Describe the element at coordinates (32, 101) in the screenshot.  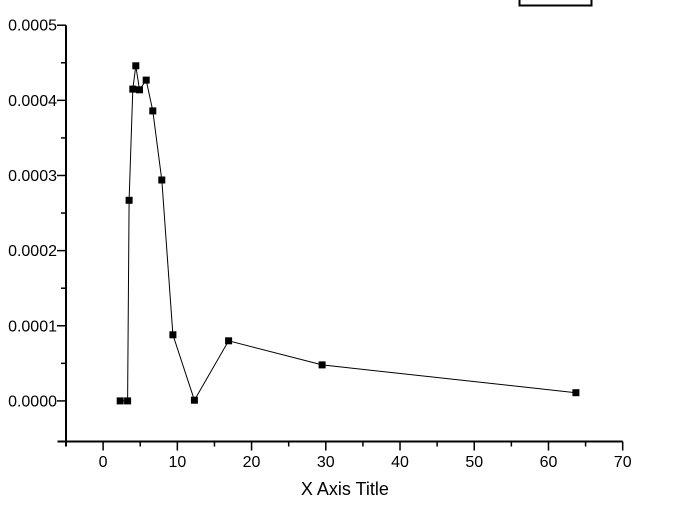
I see `y-tick-label: 0.0004` at that location.